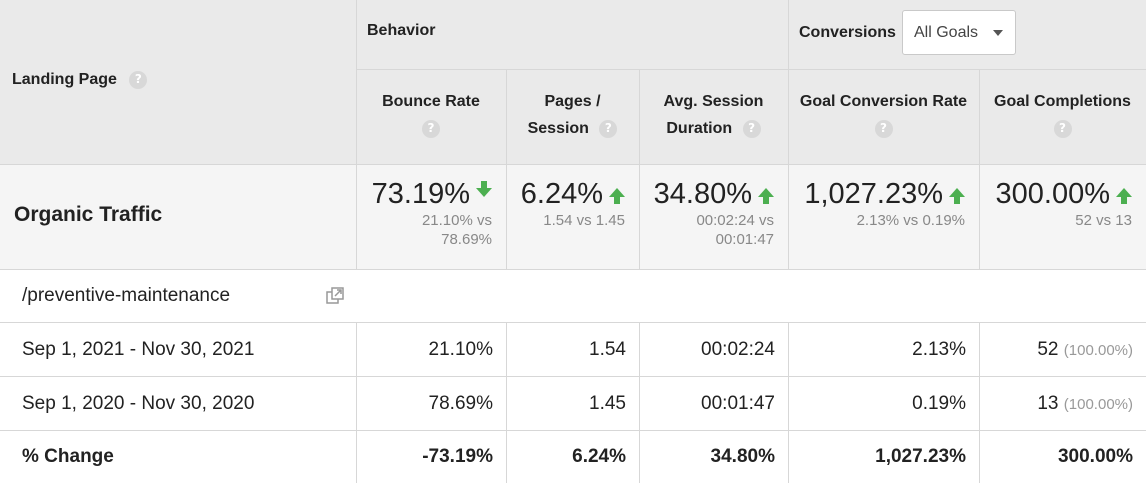 The height and width of the screenshot is (483, 1146). What do you see at coordinates (64, 79) in the screenshot?
I see `landing-page-label: Landing Page` at bounding box center [64, 79].